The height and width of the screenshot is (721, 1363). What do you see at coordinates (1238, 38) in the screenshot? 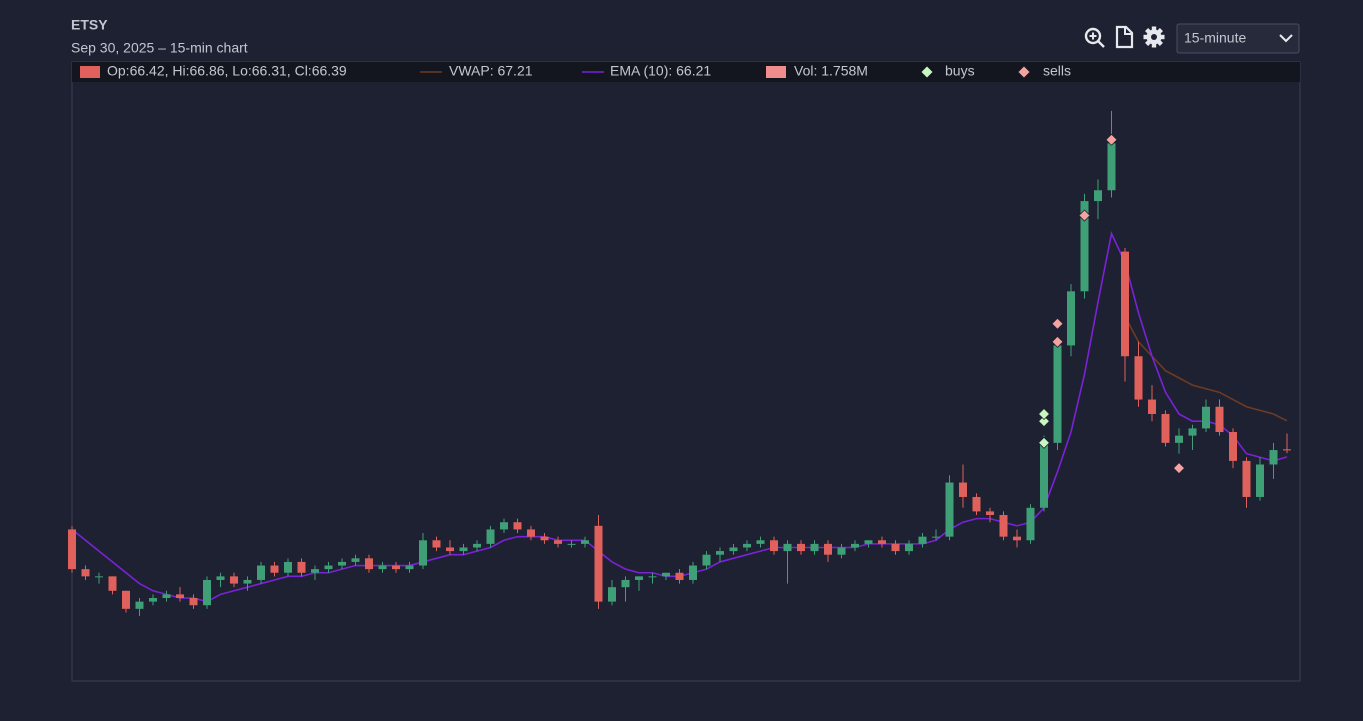
I see `interval-dropdown: 15-minute` at bounding box center [1238, 38].